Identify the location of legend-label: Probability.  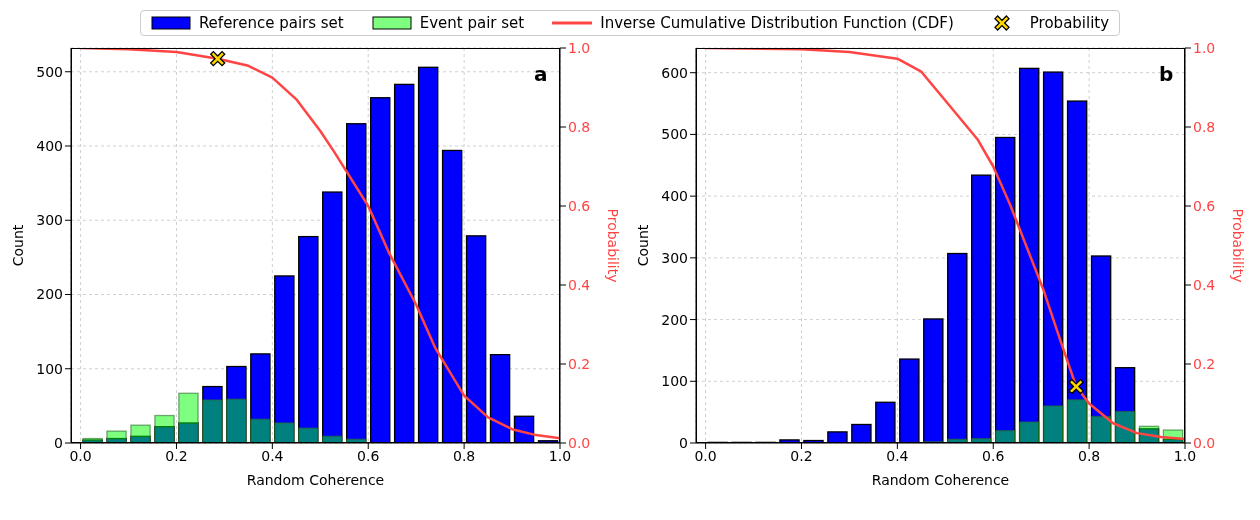
(1069, 23).